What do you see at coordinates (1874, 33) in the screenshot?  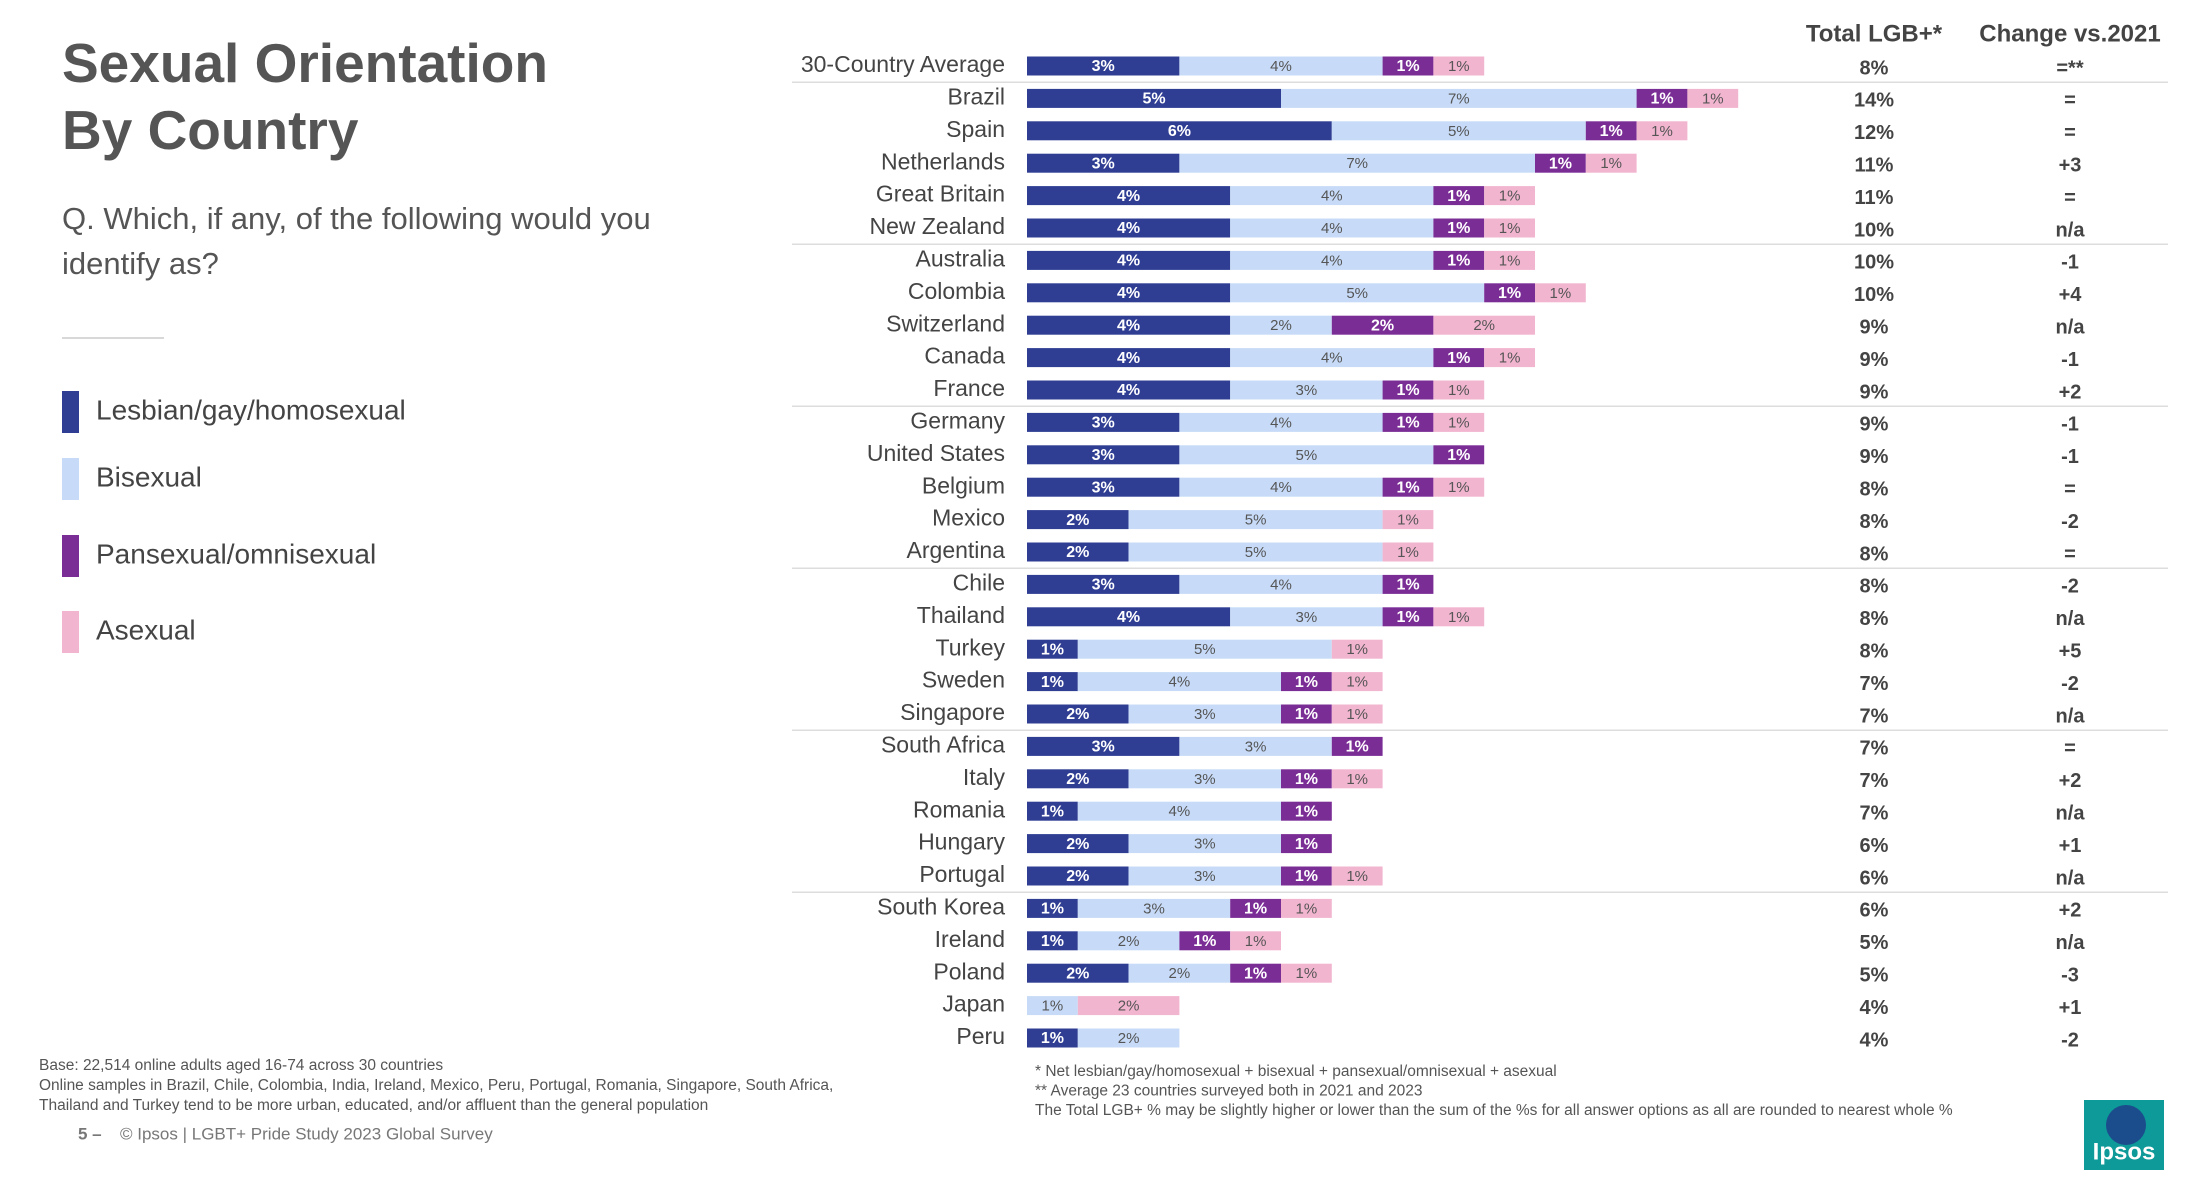 I see `column-header: Total LGB+*` at bounding box center [1874, 33].